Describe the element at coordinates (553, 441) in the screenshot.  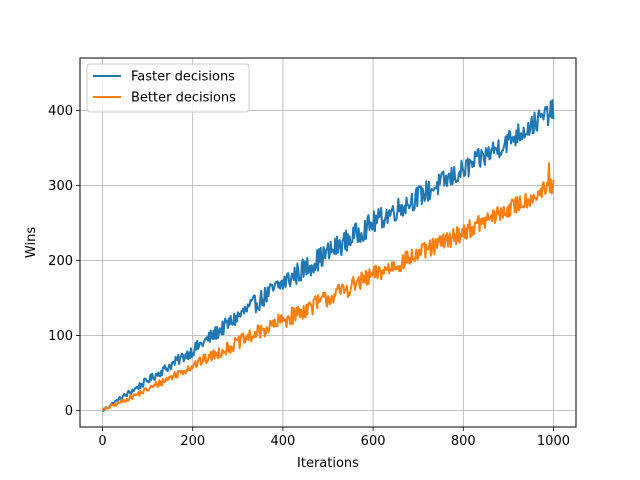
I see `x-tick-label: 1000` at that location.